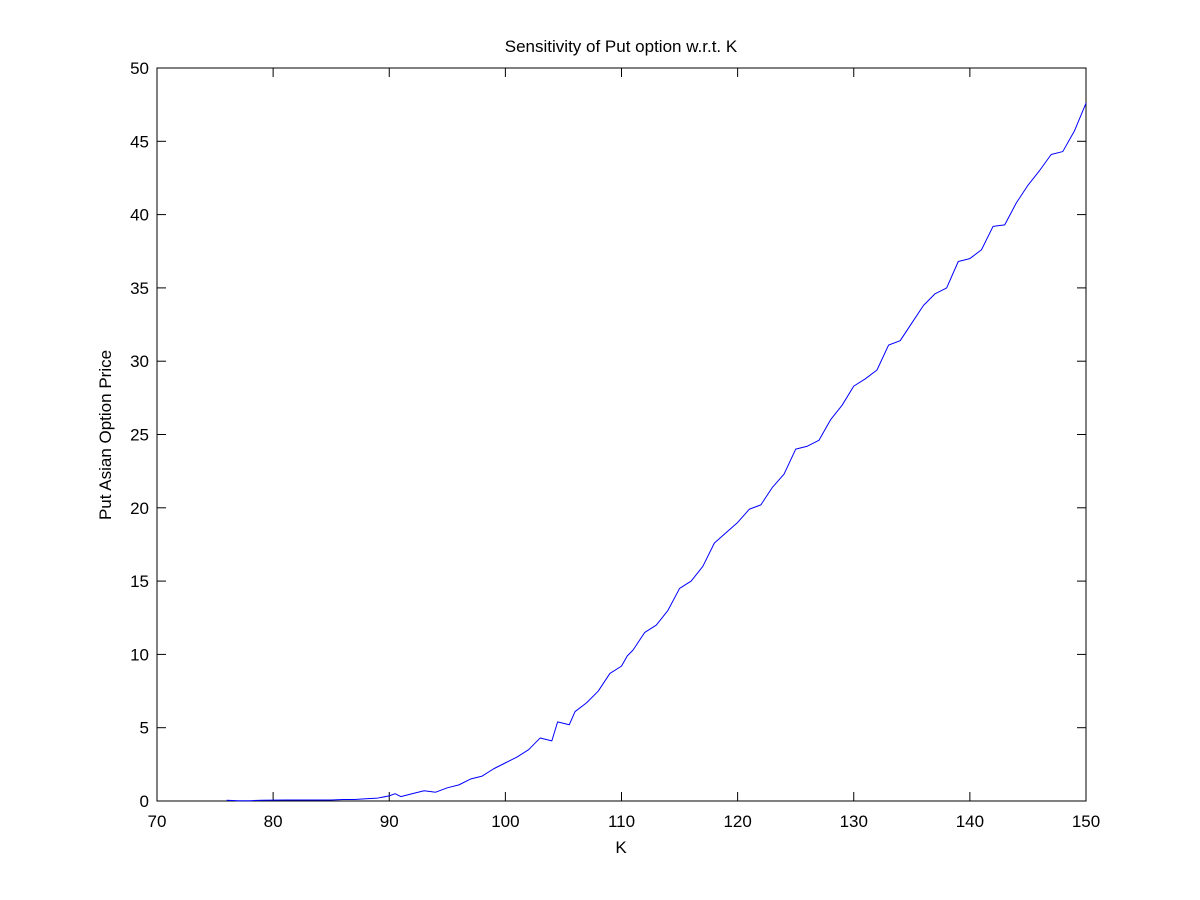  I want to click on x-tick-label: 120, so click(737, 821).